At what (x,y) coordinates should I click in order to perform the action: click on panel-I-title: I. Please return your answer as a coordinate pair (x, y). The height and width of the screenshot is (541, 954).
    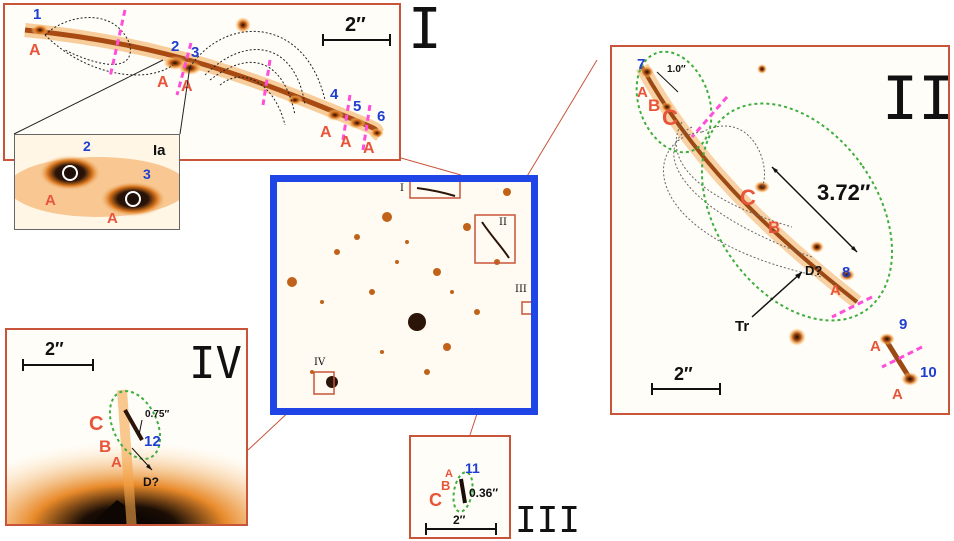
    Looking at the image, I should click on (425, 31).